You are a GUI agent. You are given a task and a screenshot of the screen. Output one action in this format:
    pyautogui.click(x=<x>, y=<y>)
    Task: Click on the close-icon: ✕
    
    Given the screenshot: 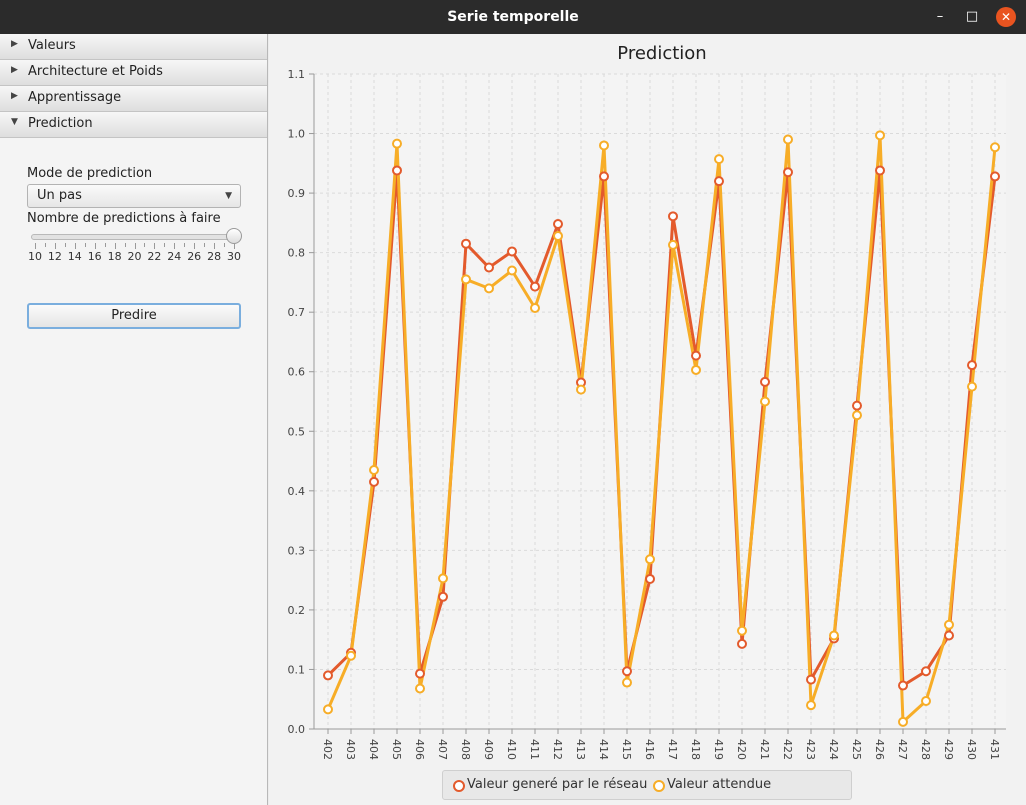 What is the action you would take?
    pyautogui.click(x=1006, y=17)
    